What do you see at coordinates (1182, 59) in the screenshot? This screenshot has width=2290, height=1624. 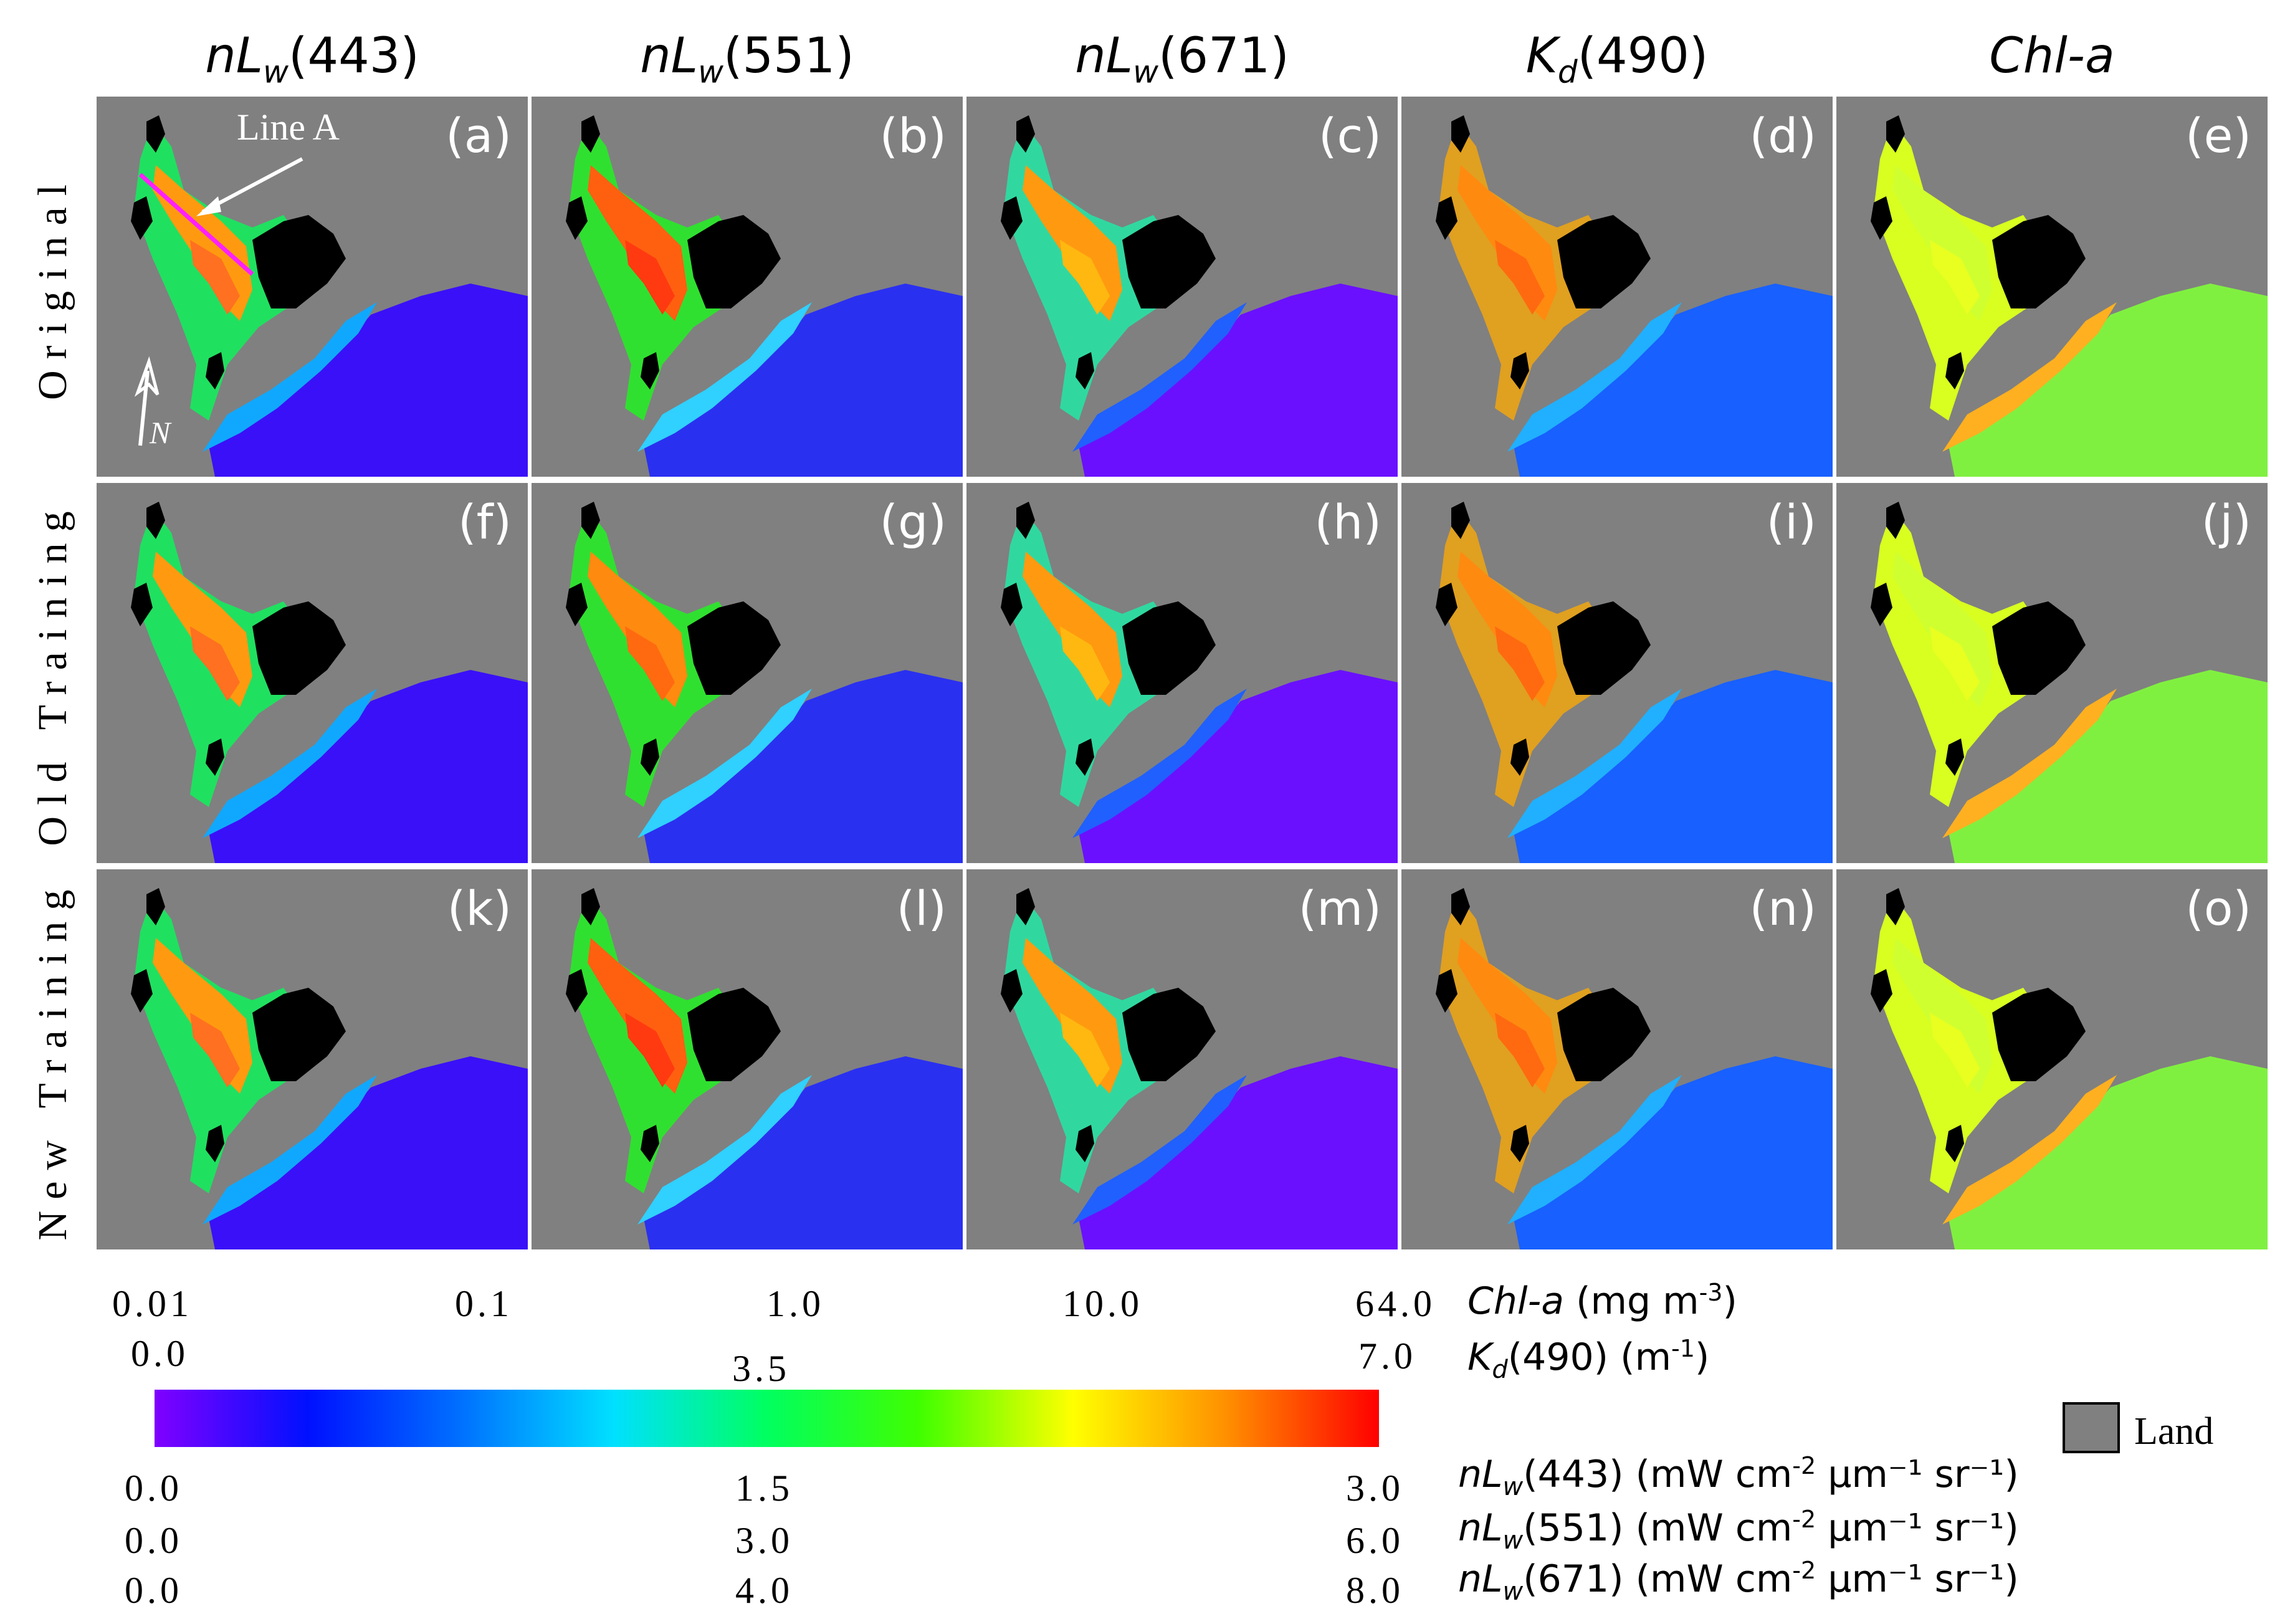 I see `column-title-2: nLw(671)` at bounding box center [1182, 59].